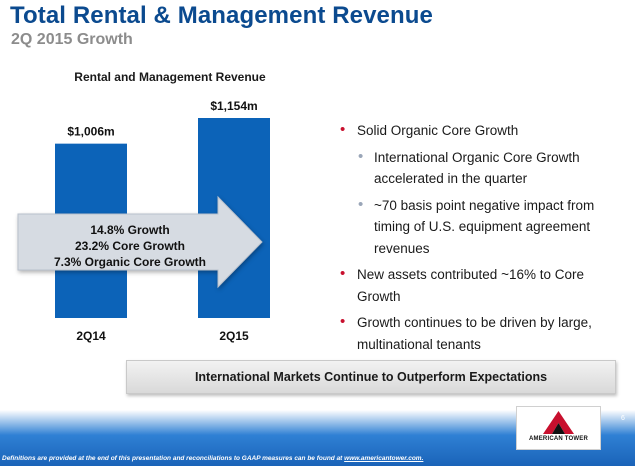 This screenshot has height=466, width=635. Describe the element at coordinates (384, 458) in the screenshot. I see `website-link: www.americantower.com.` at that location.